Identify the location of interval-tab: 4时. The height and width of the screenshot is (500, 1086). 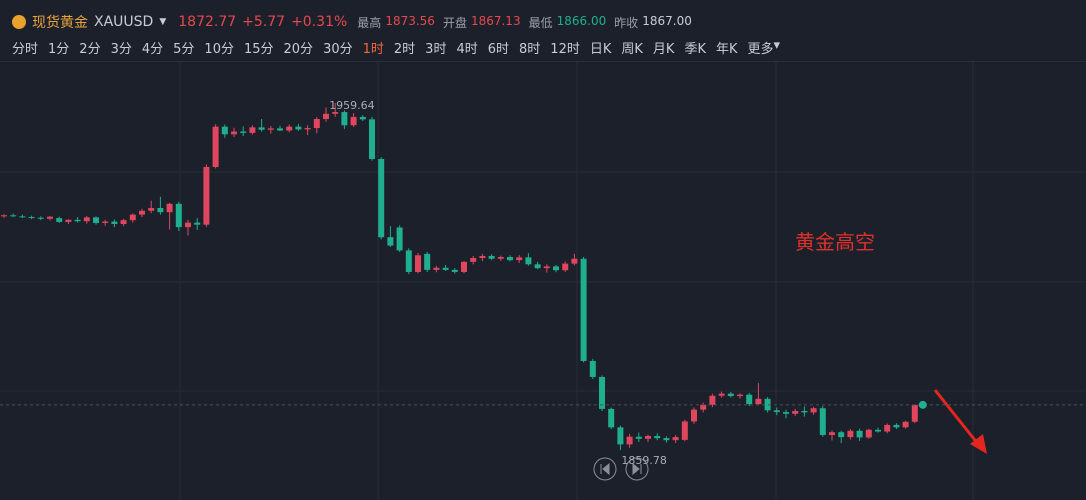
(467, 49).